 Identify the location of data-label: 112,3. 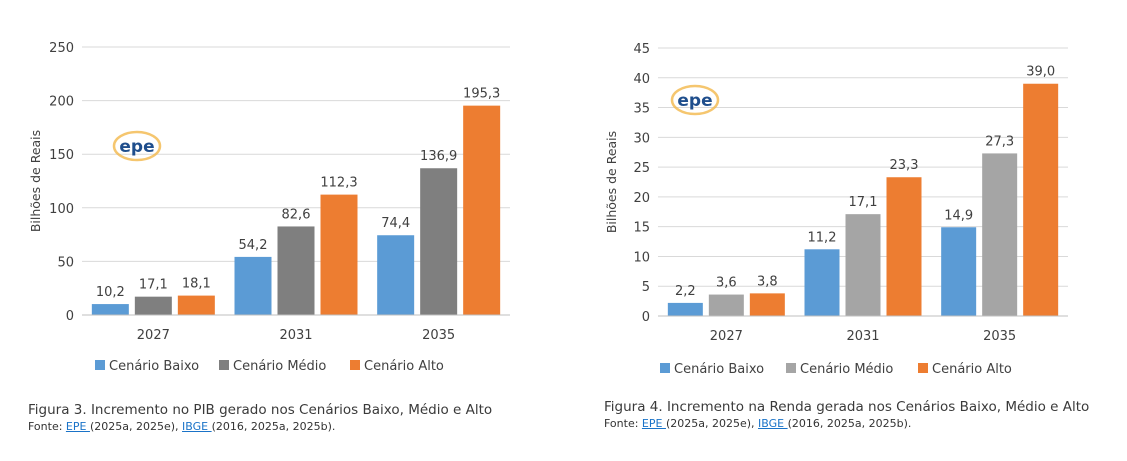
(338, 183).